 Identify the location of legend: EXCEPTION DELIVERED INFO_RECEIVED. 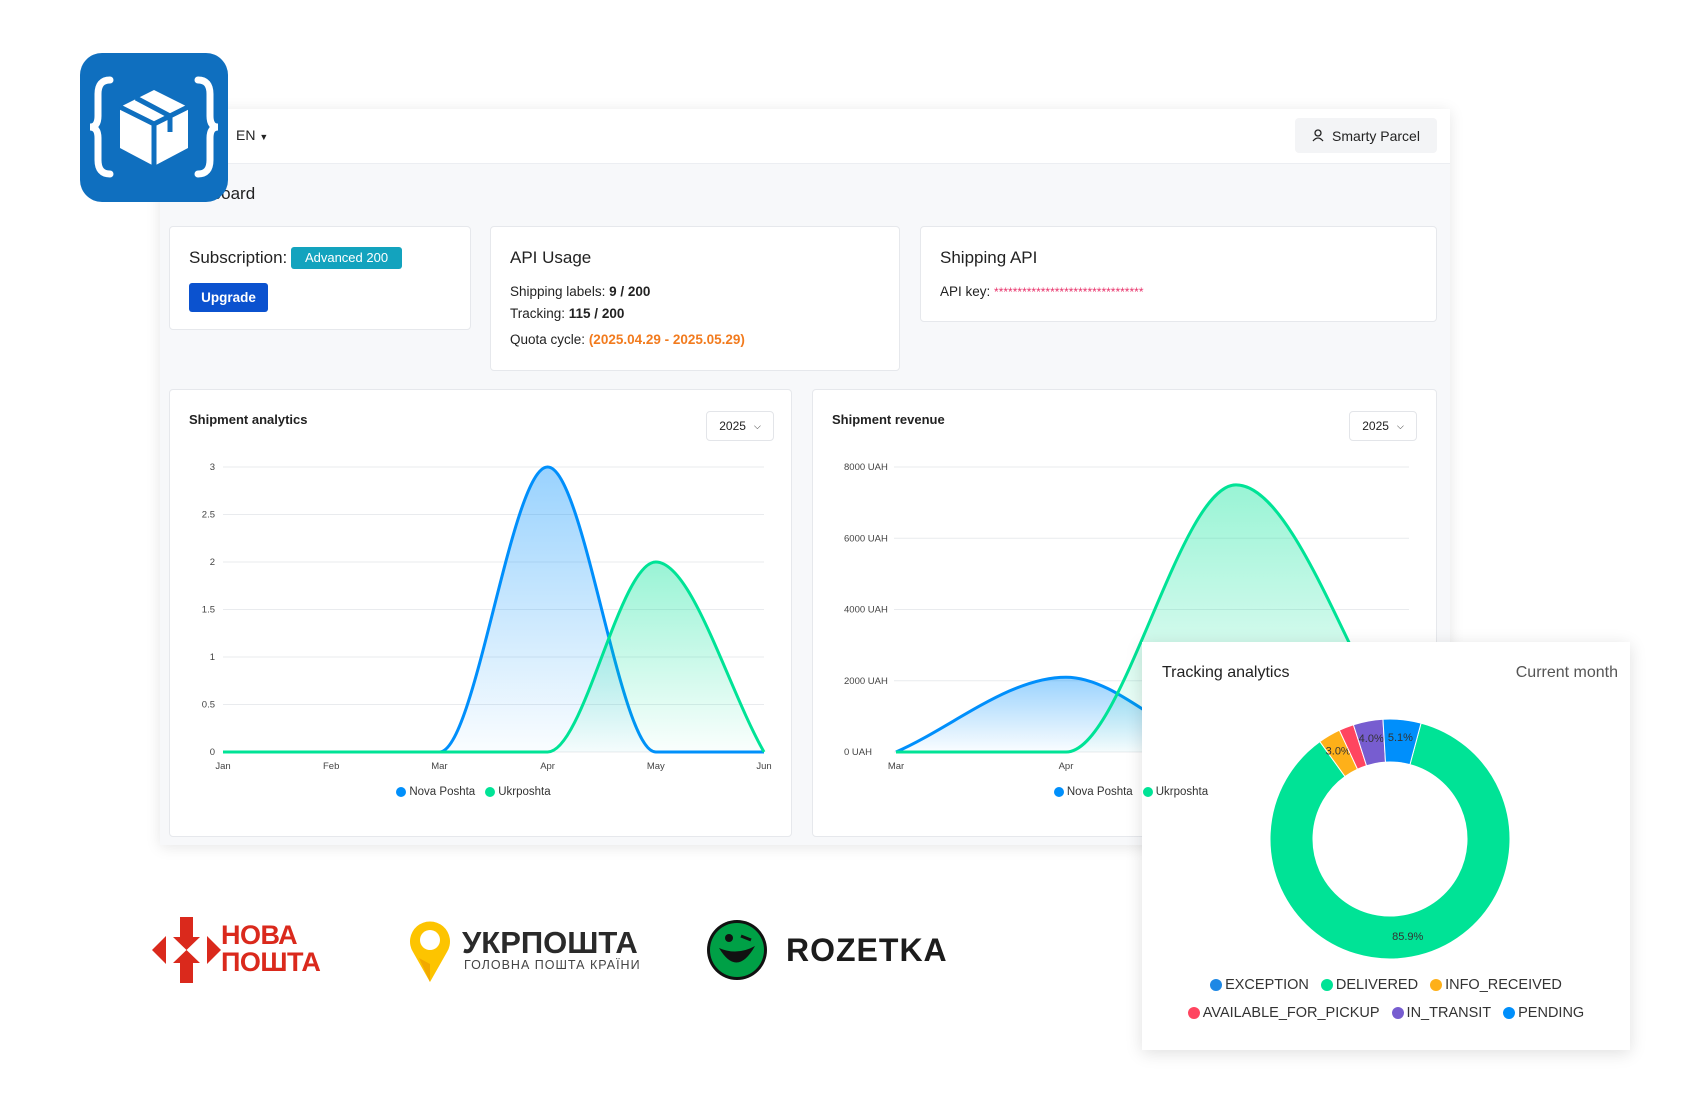
(1386, 985).